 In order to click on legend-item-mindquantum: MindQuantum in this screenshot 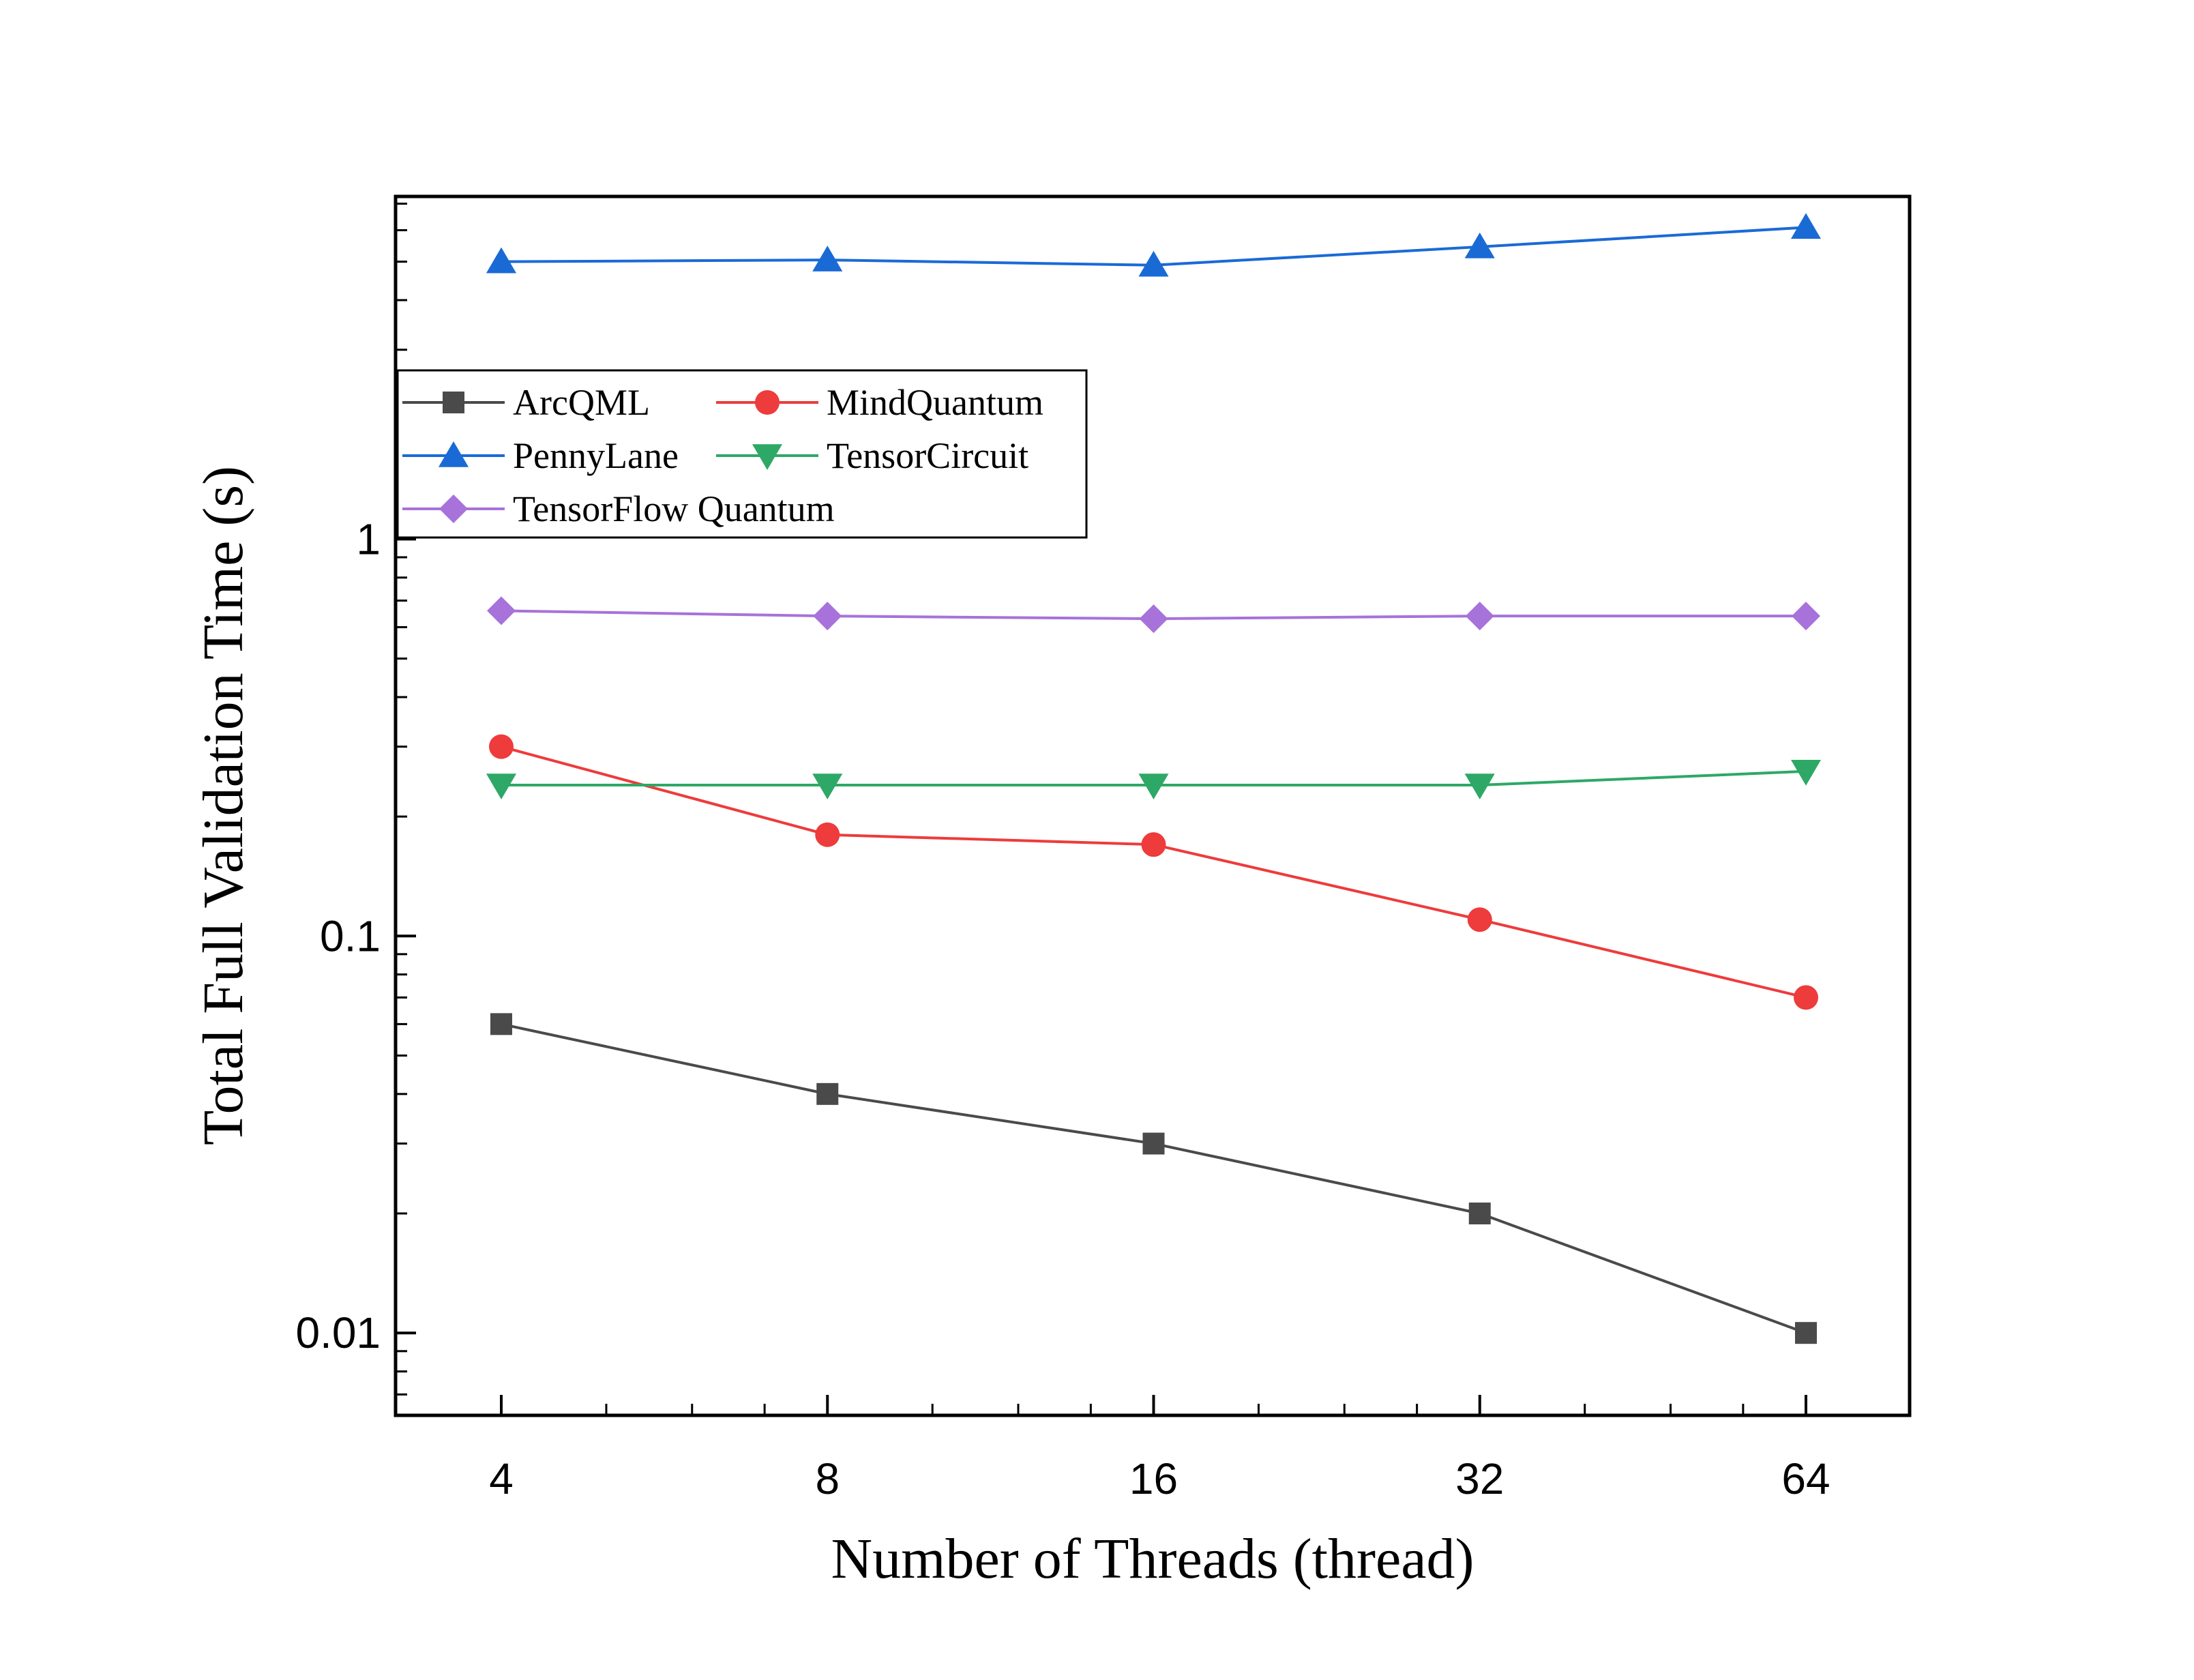, I will do `click(879, 402)`.